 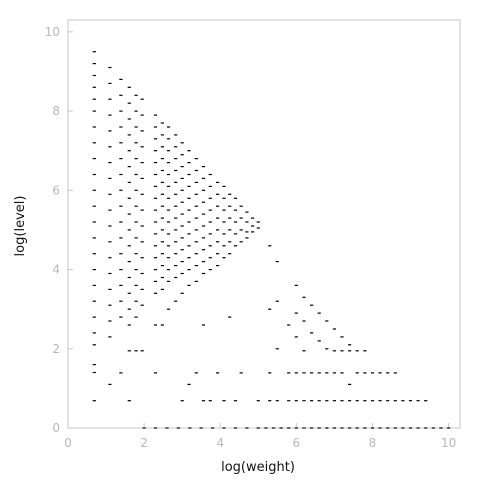 What do you see at coordinates (448, 443) in the screenshot?
I see `x-tick-label: 10` at bounding box center [448, 443].